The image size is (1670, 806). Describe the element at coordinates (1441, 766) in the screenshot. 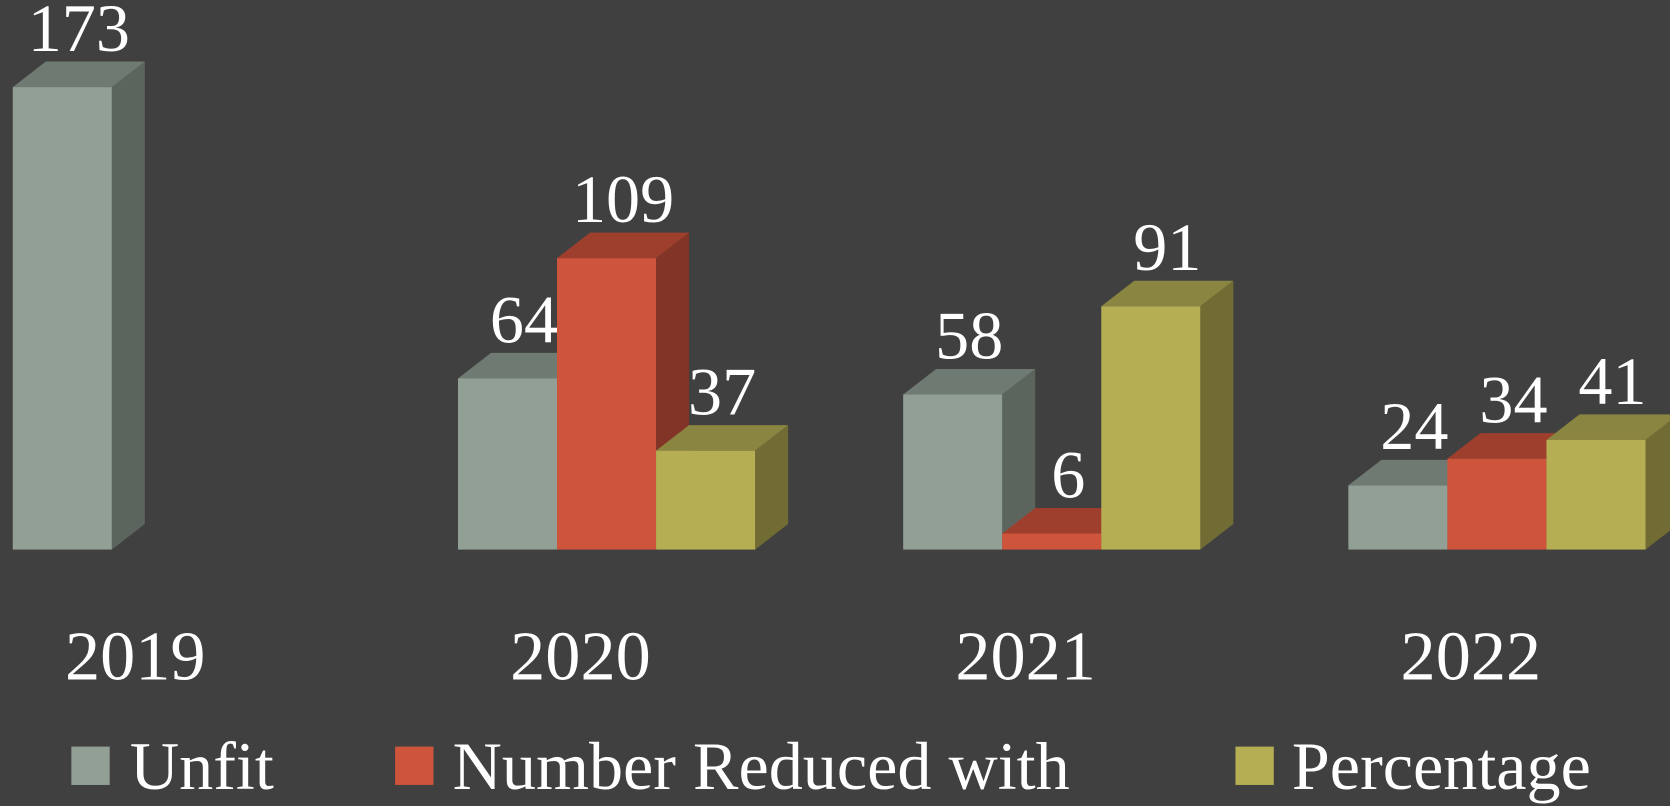

I see `legend-label: Percentage` at that location.